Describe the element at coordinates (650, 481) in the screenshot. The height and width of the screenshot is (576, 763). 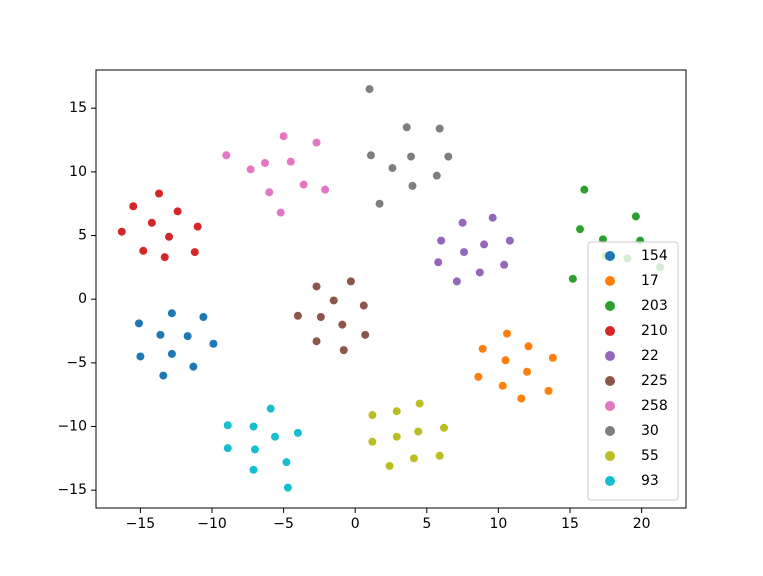
I see `legend-label: 93` at that location.